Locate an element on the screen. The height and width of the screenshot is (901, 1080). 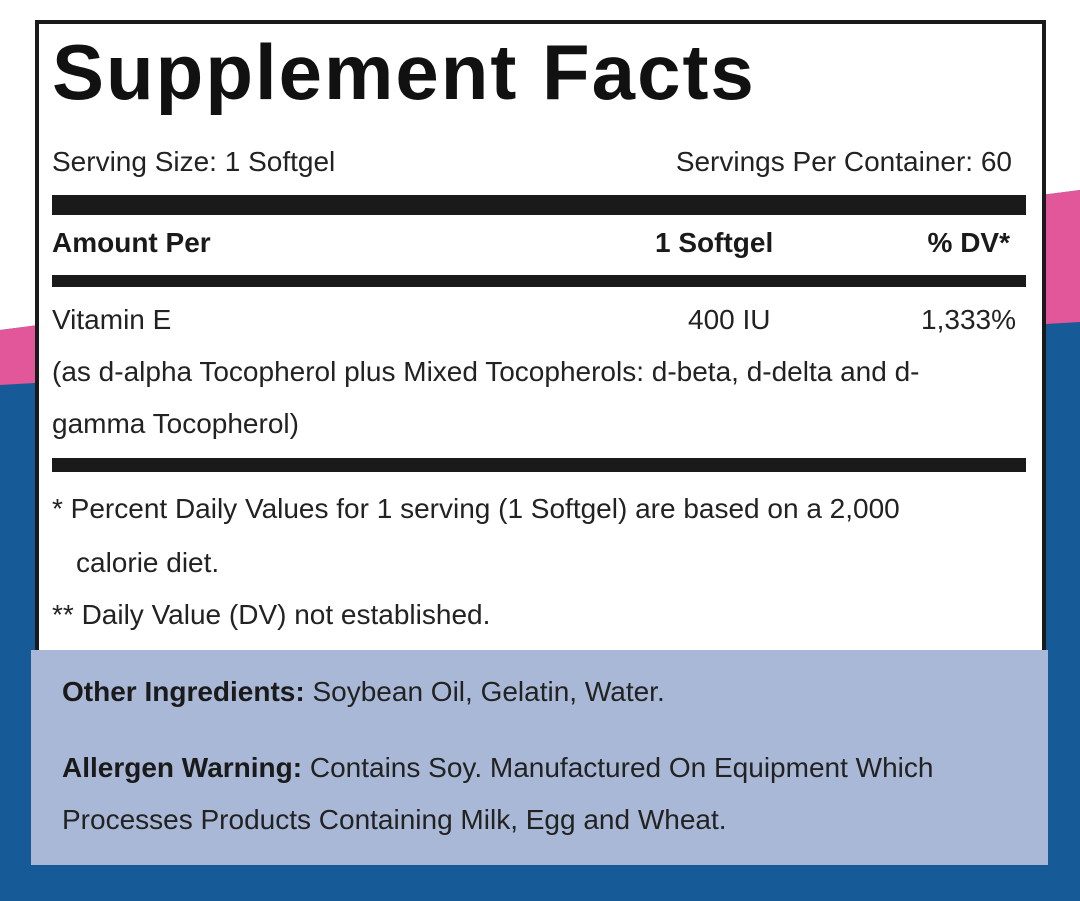
text: Soybean Oil, Gelatin, Water. is located at coordinates (488, 691).